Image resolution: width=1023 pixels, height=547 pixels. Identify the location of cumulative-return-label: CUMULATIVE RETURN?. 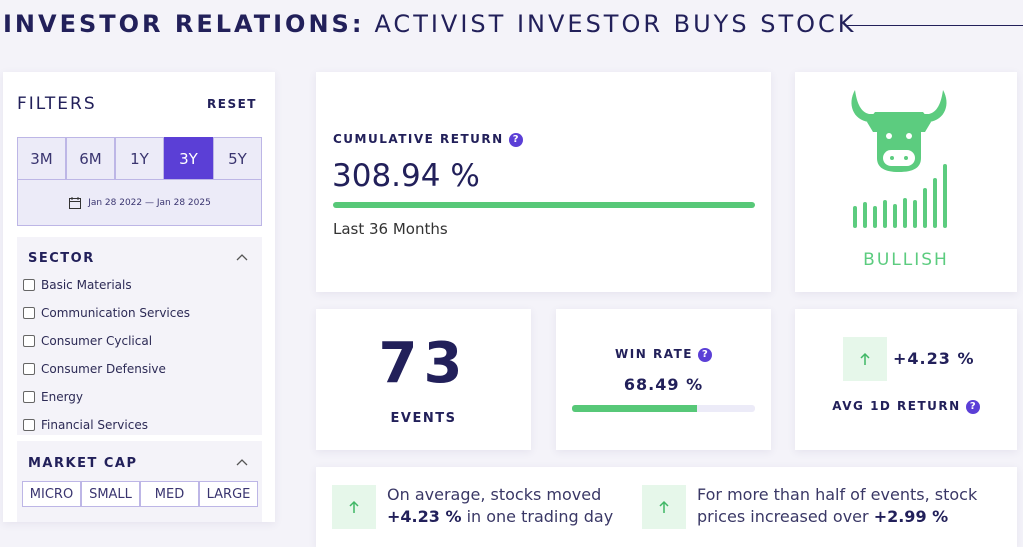
(428, 139).